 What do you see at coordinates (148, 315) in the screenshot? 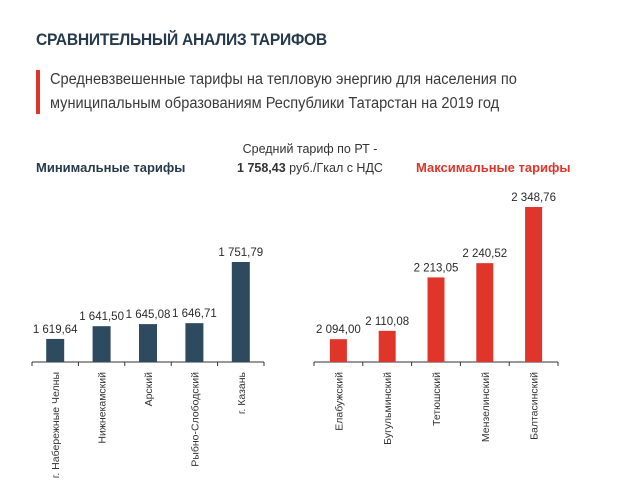
I see `min-value-label: 1 645,08` at bounding box center [148, 315].